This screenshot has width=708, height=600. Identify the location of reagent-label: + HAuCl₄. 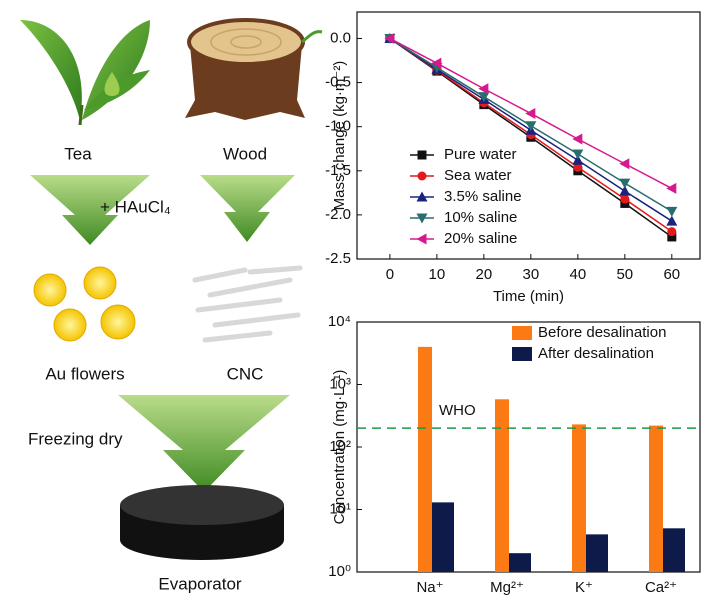
(135, 206).